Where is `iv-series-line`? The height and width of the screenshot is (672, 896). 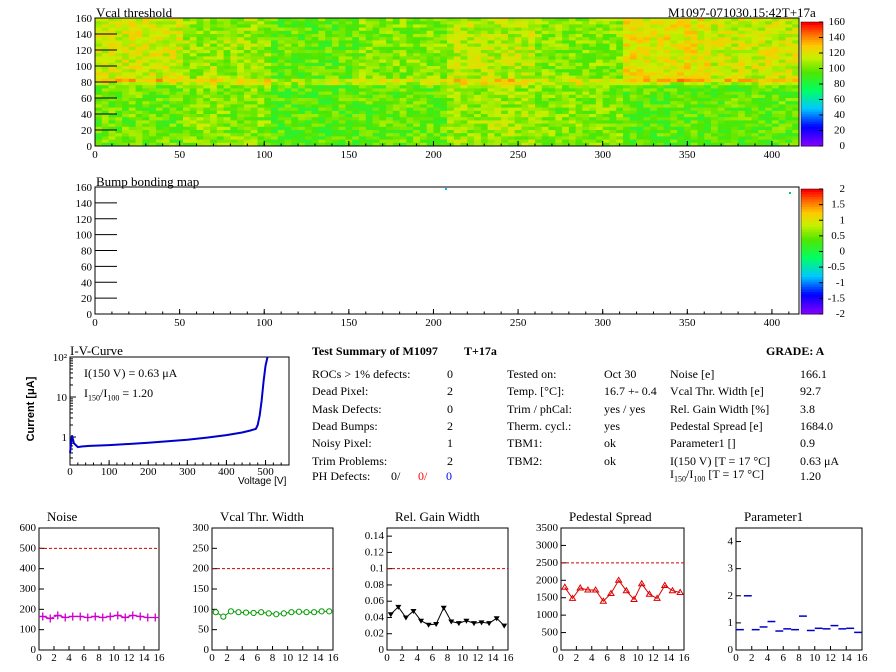
iv-series-line is located at coordinates (169, 405).